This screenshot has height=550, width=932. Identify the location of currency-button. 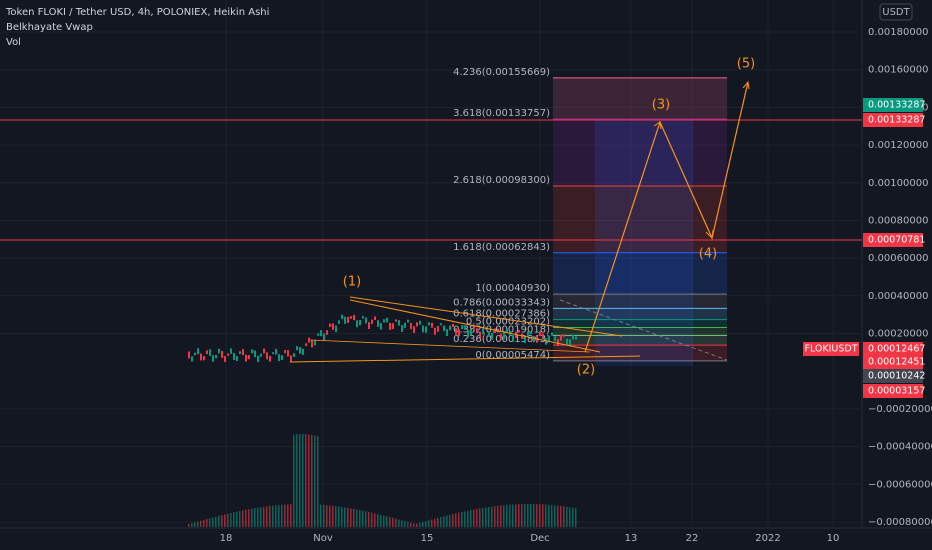
(896, 12).